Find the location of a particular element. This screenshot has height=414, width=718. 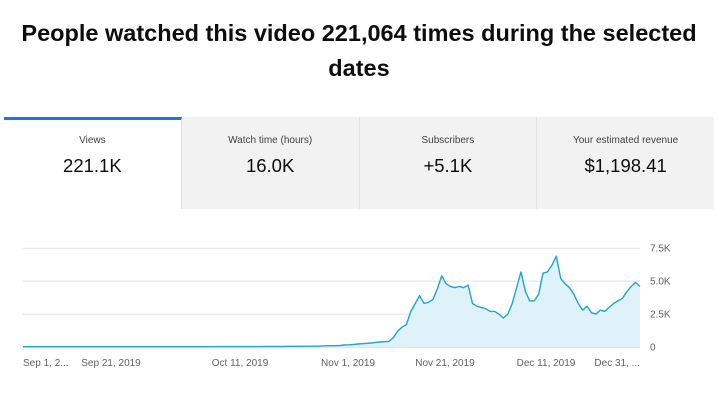

tab-views-value: 221.1K is located at coordinates (92, 165).